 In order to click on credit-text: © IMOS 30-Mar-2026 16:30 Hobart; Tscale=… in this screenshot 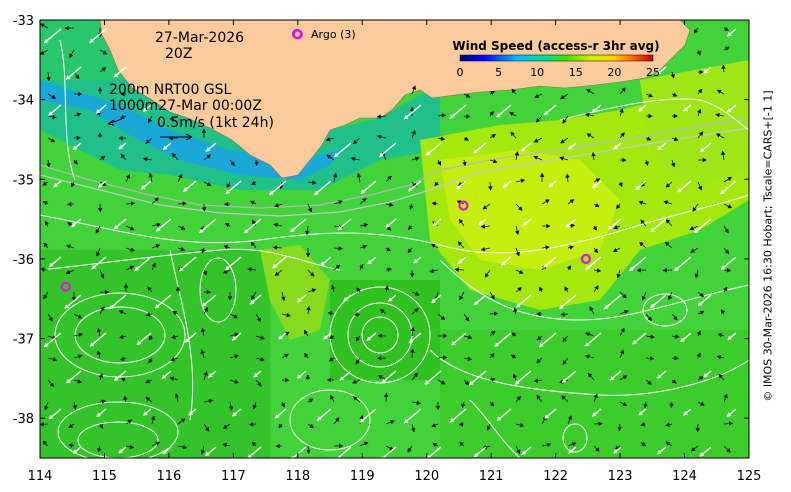, I will do `click(768, 246)`.